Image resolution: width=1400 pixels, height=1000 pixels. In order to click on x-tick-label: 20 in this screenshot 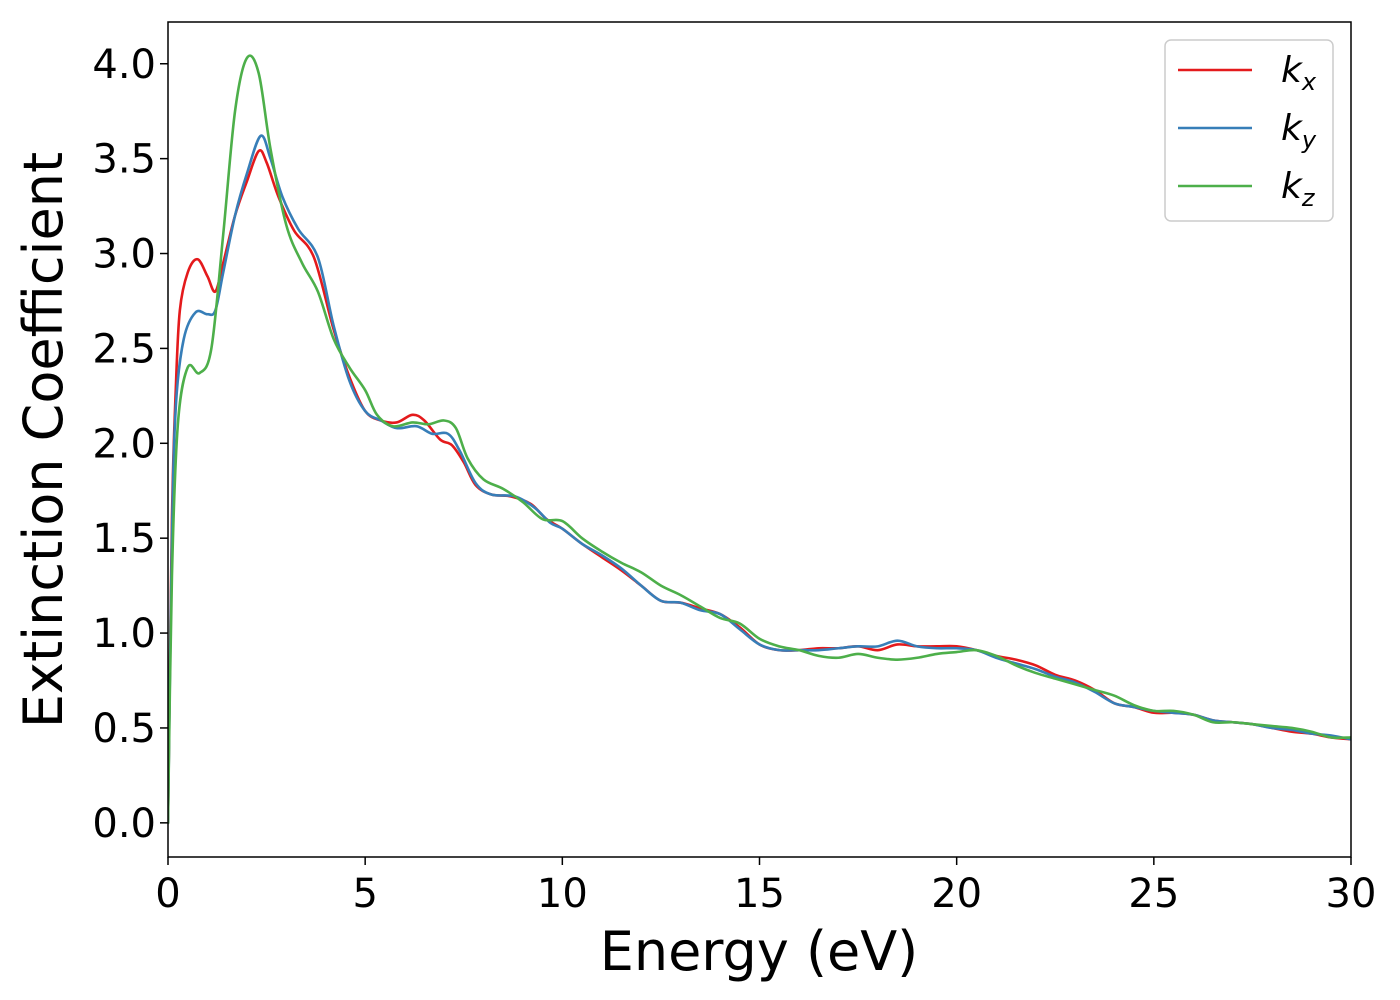, I will do `click(956, 894)`.